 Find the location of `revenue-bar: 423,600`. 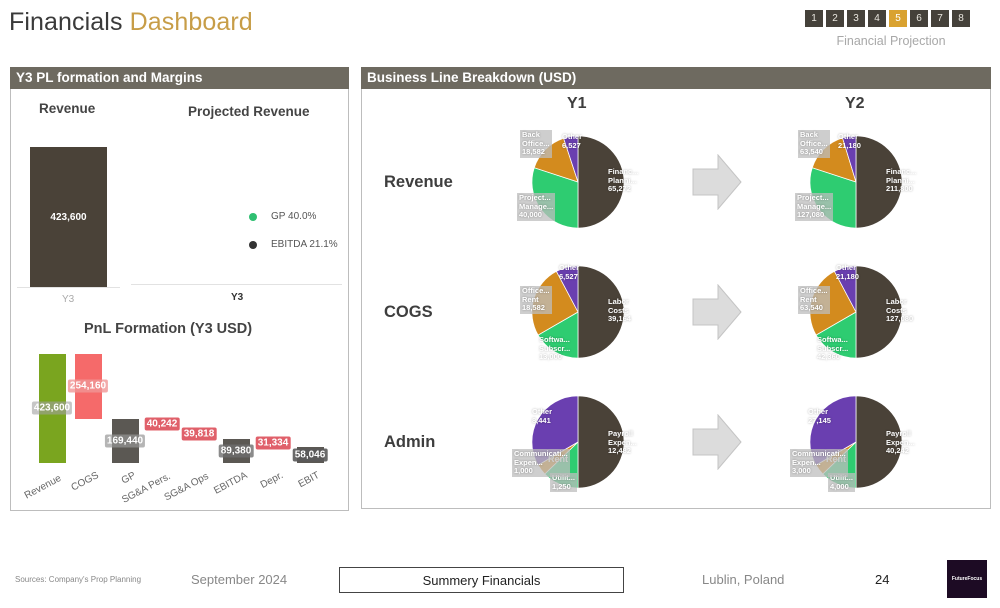

revenue-bar: 423,600 is located at coordinates (68, 217).